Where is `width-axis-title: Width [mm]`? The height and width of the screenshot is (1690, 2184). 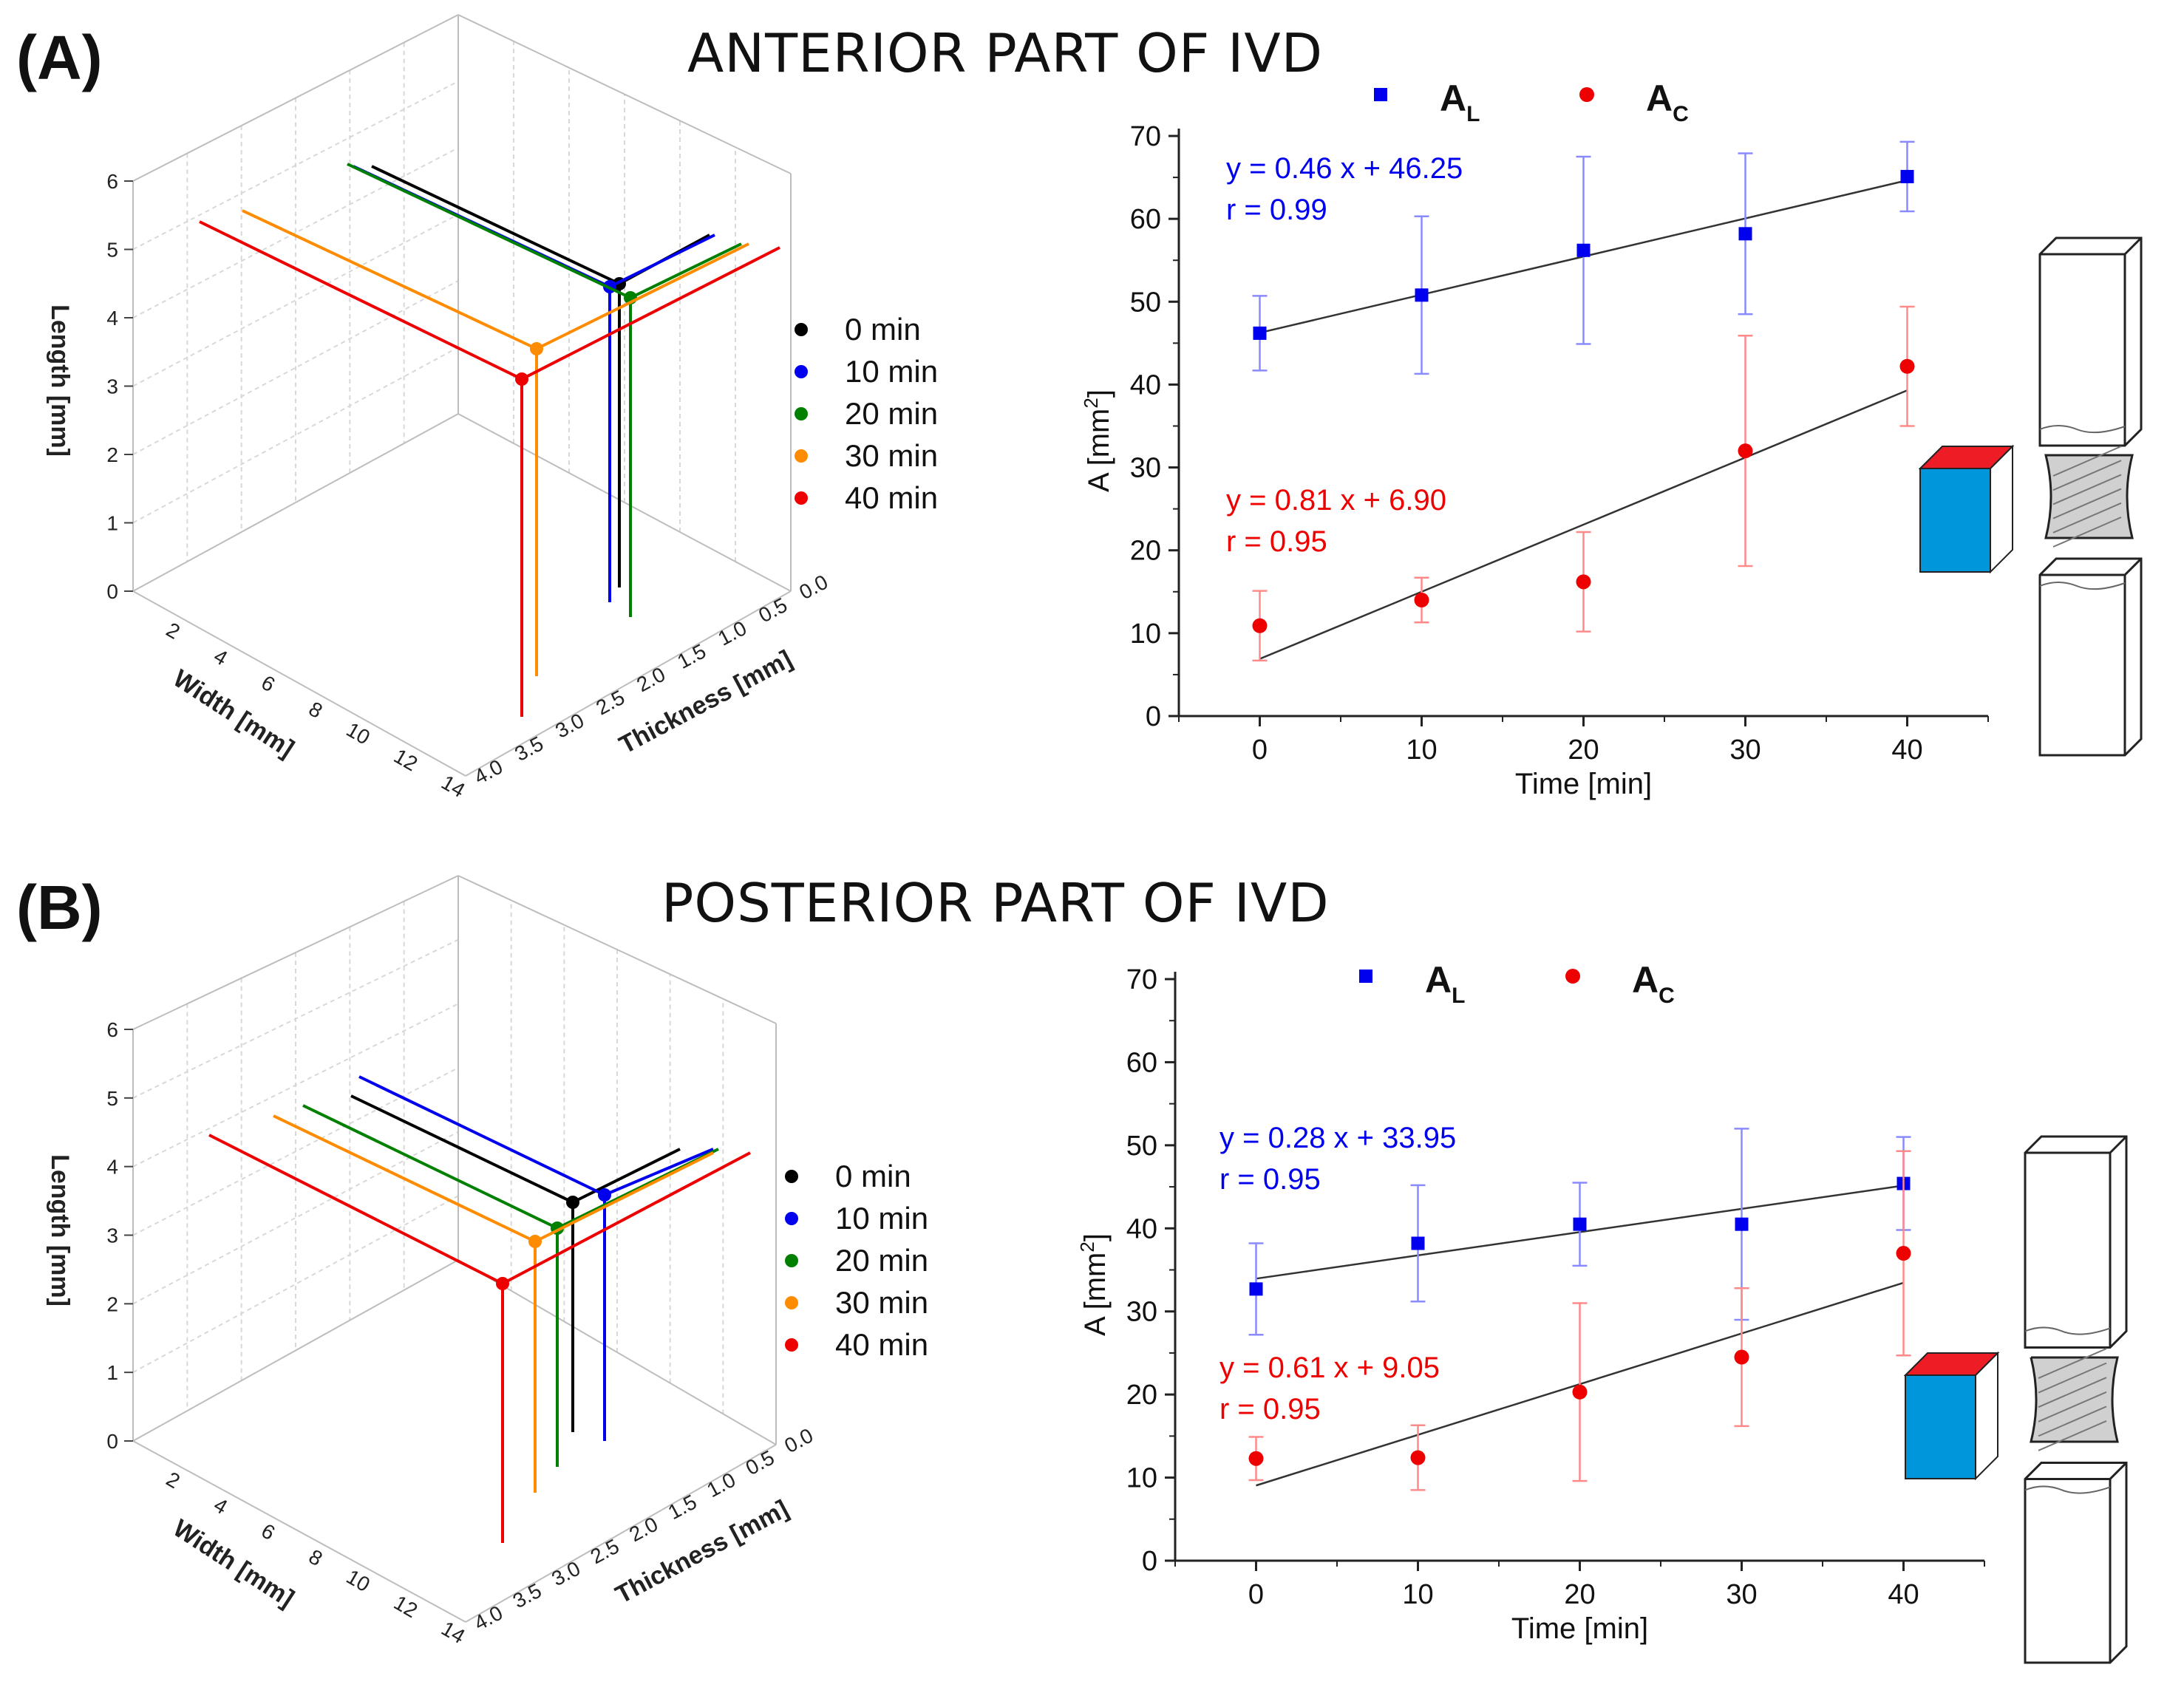
width-axis-title: Width [mm] is located at coordinates (234, 1563).